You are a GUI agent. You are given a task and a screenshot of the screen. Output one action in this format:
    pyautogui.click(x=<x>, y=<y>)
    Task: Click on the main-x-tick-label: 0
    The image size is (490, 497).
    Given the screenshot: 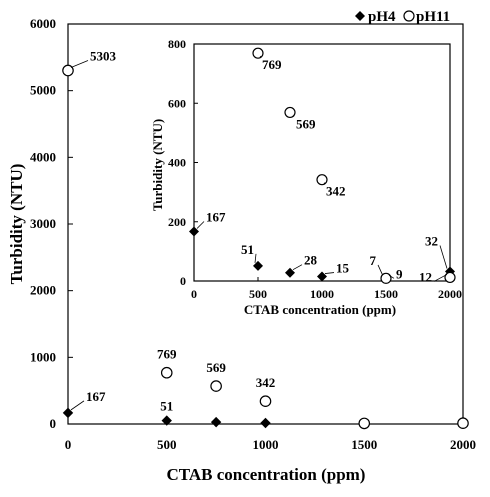 What is the action you would take?
    pyautogui.click(x=68, y=444)
    